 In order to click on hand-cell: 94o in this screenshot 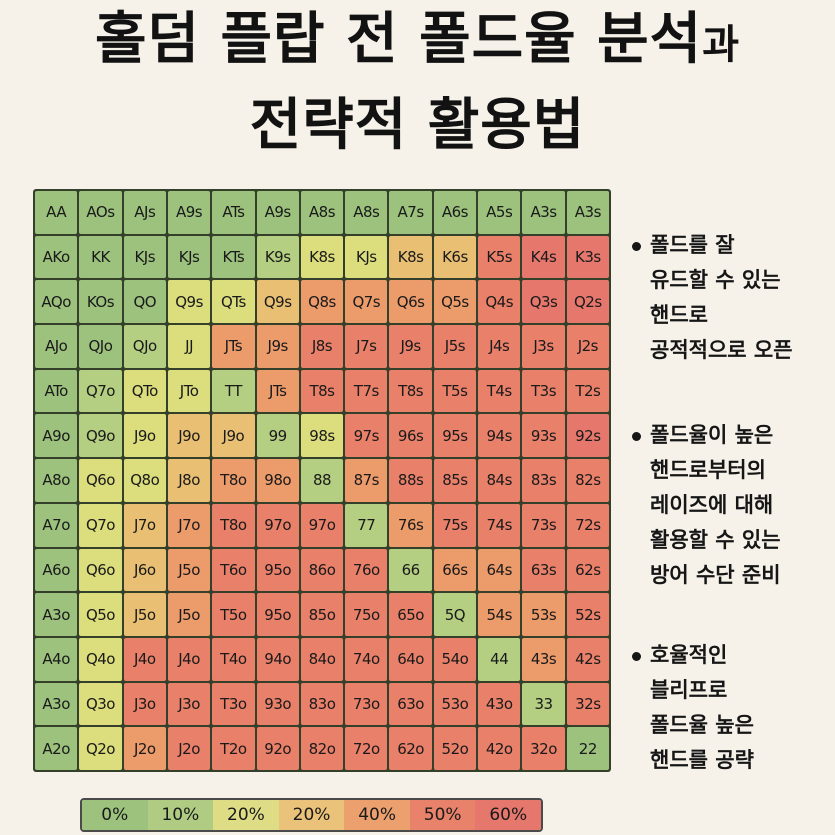, I will do `click(277, 659)`.